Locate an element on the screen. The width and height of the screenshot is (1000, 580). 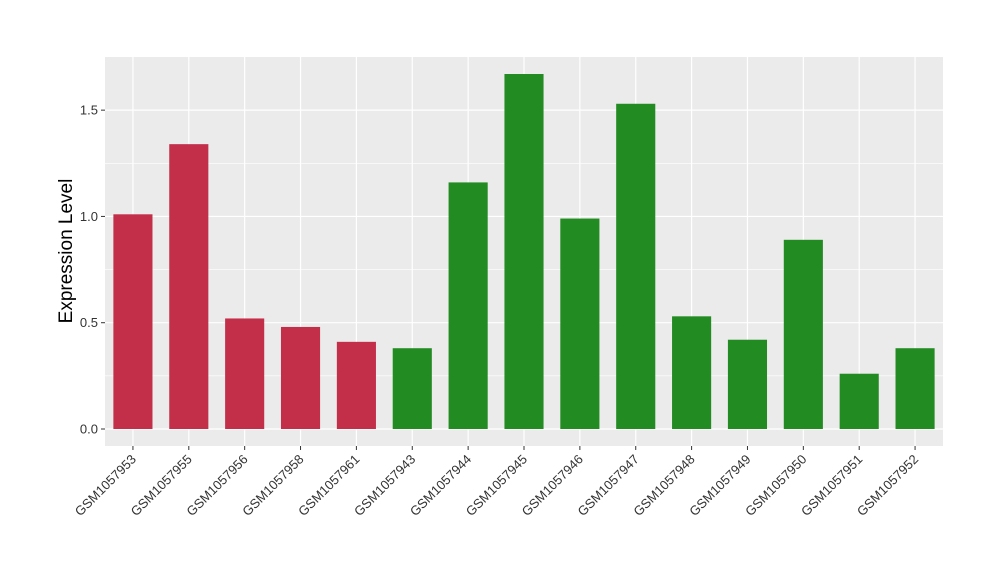
y-axis-title: Expression Level is located at coordinates (66, 251).